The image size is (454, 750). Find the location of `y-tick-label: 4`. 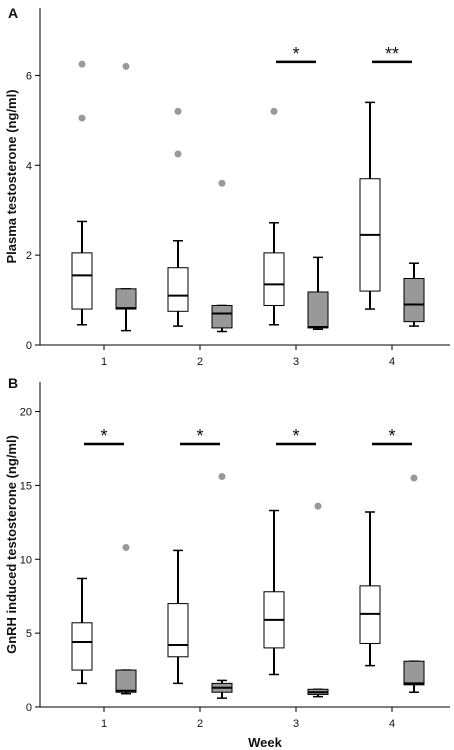

y-tick-label: 4 is located at coordinates (29, 166).